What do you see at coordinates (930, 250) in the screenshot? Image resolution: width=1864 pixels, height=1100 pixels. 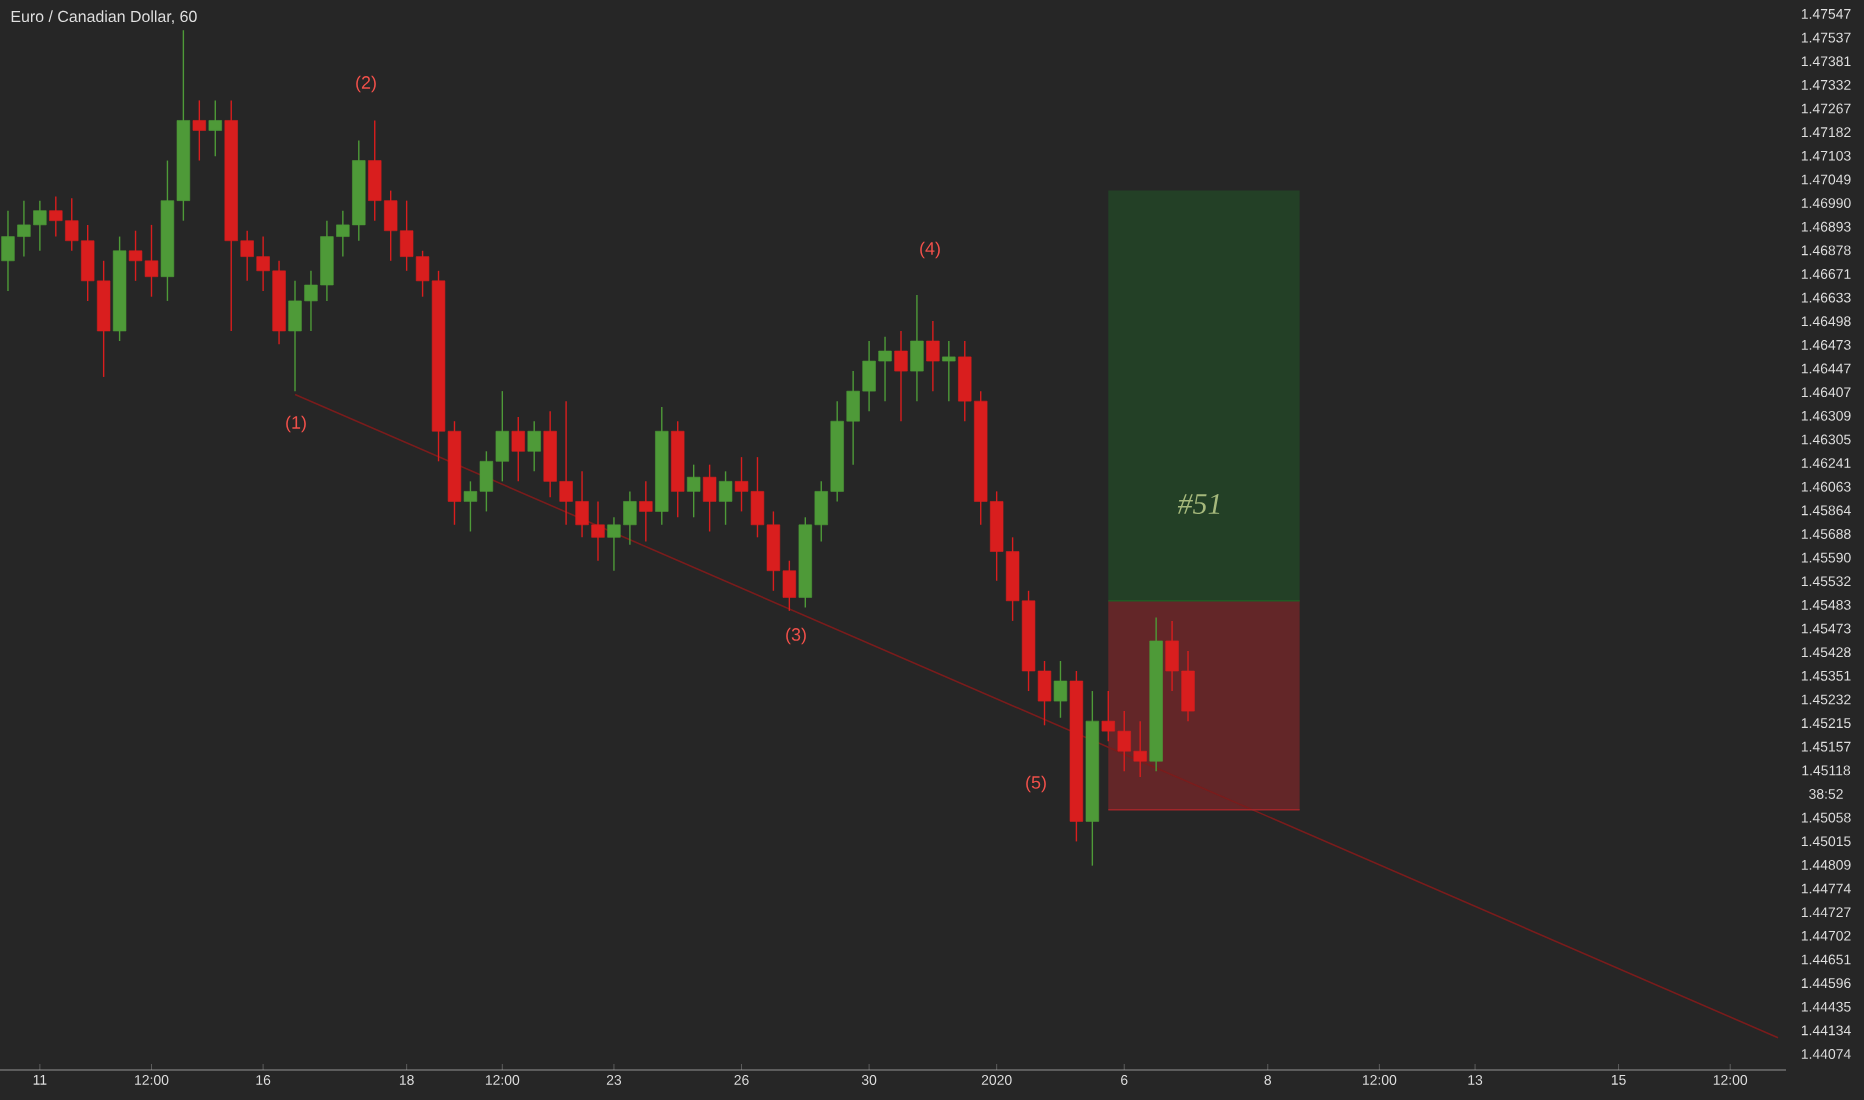 I see `annotation: (4)` at bounding box center [930, 250].